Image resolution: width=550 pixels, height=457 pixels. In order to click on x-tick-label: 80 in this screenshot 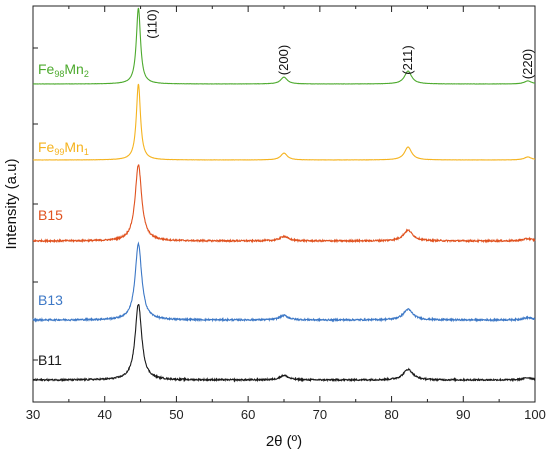, I will do `click(391, 414)`.